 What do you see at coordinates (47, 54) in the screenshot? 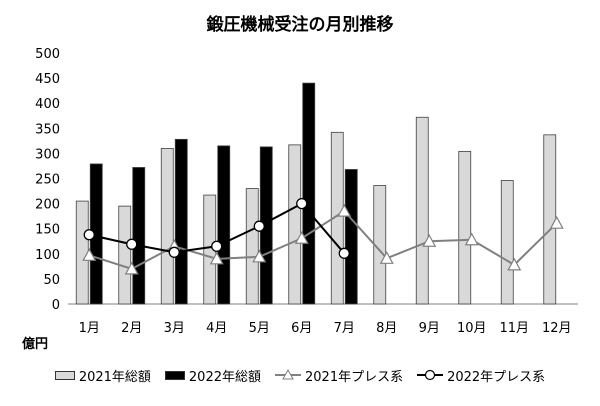
I see `y-tick-label: 500` at bounding box center [47, 54].